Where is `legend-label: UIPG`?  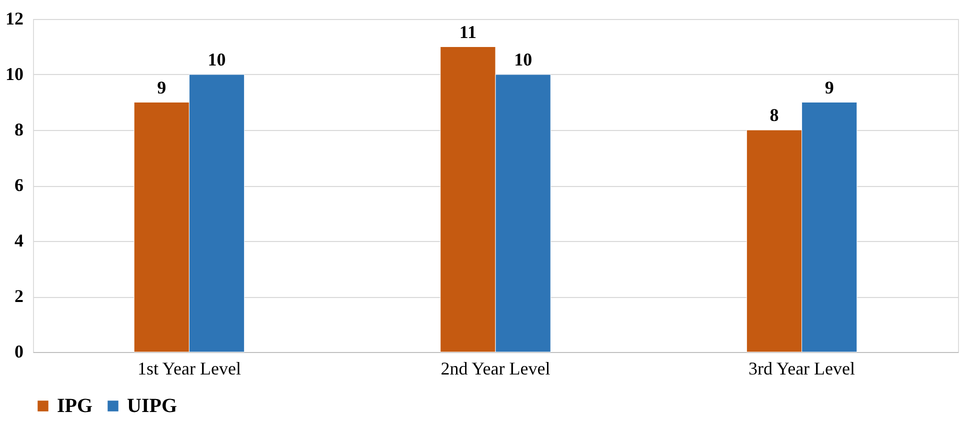
legend-label: UIPG is located at coordinates (152, 406).